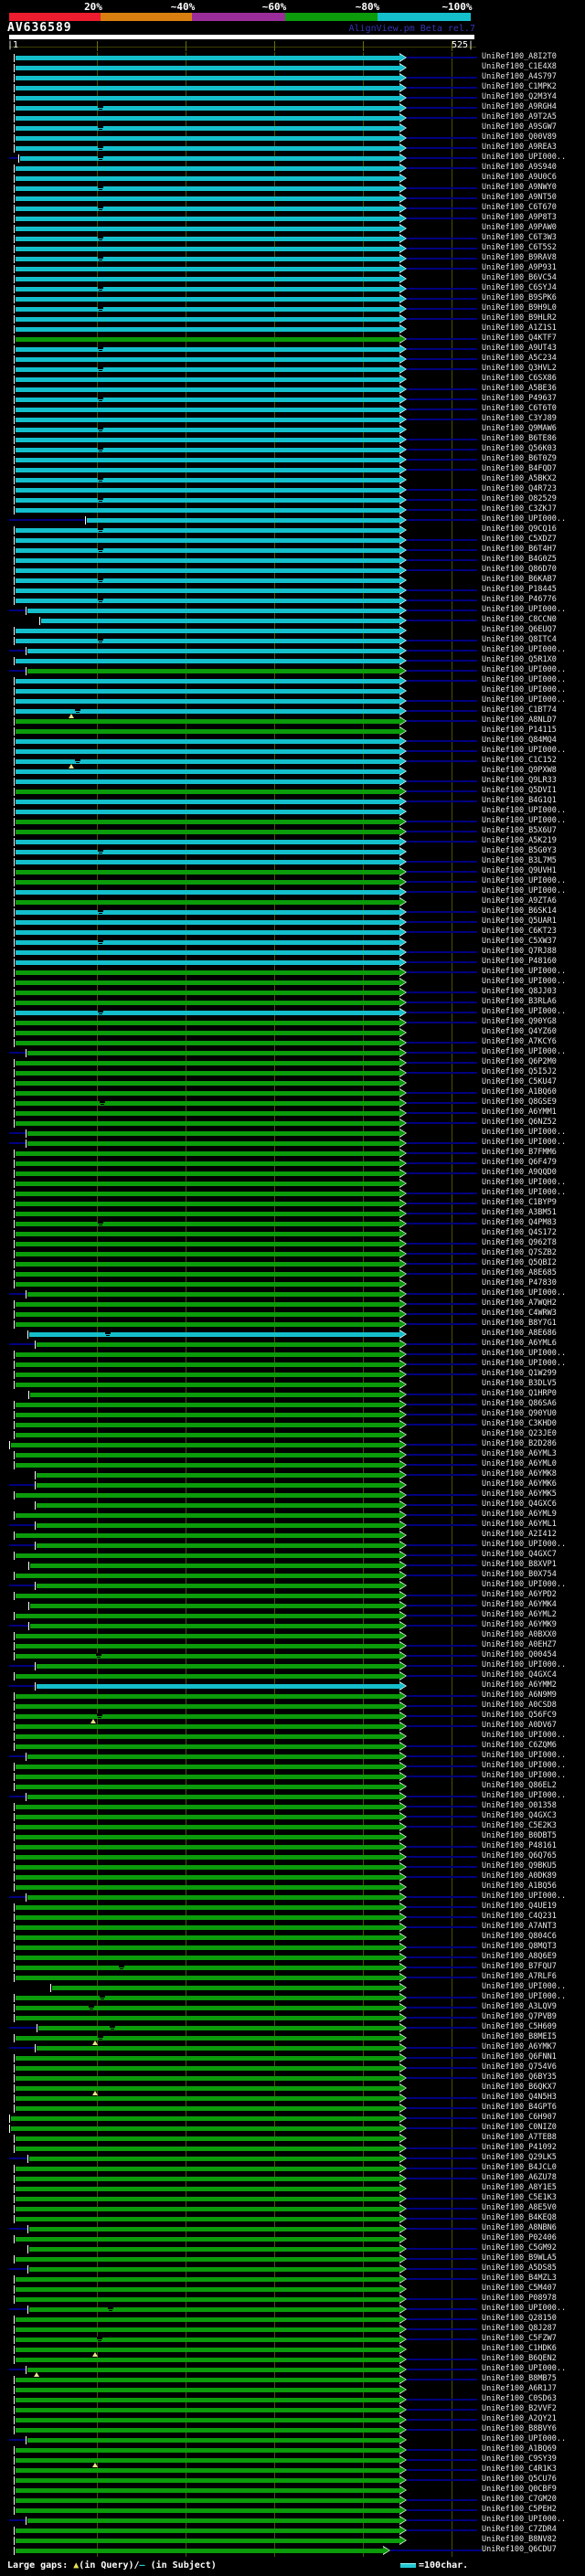 The width and height of the screenshot is (585, 2576). I want to click on hit-label: UniRef100_A9RGH4, so click(519, 106).